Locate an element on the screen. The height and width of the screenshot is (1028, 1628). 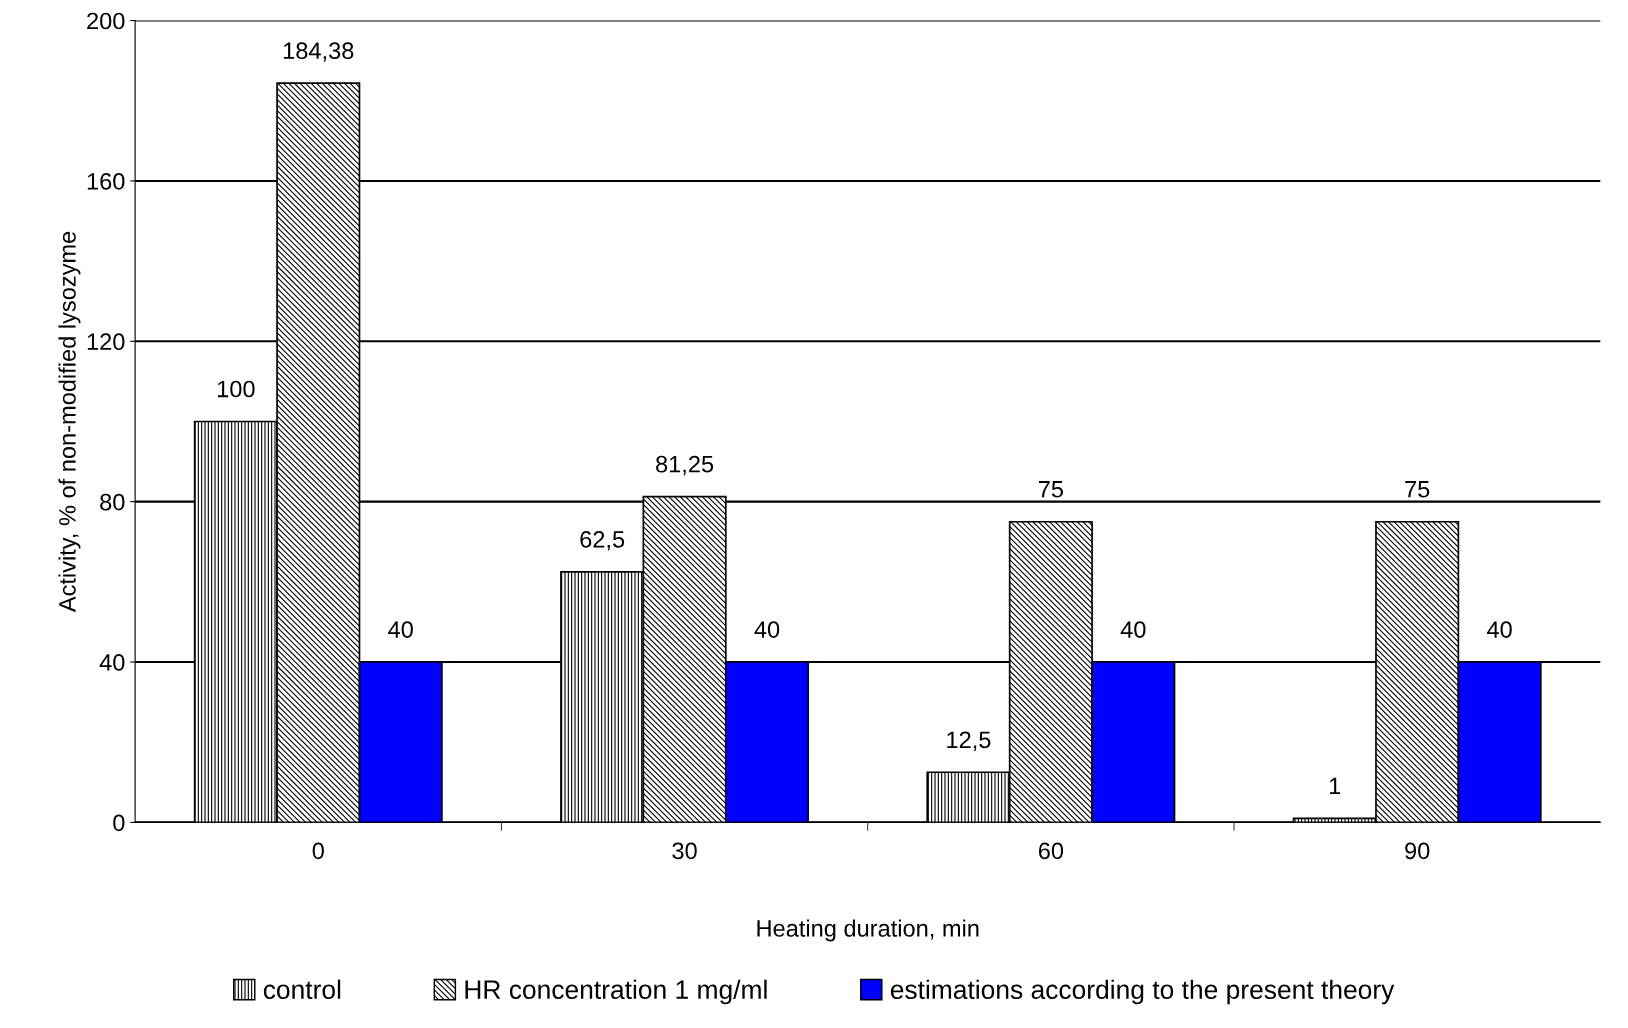
y-tick-label: 80 is located at coordinates (112, 502).